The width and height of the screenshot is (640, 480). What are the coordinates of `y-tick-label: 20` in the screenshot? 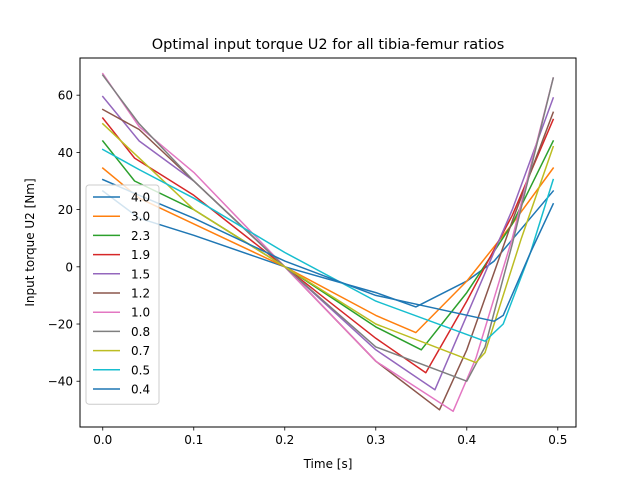 It's located at (65, 210).